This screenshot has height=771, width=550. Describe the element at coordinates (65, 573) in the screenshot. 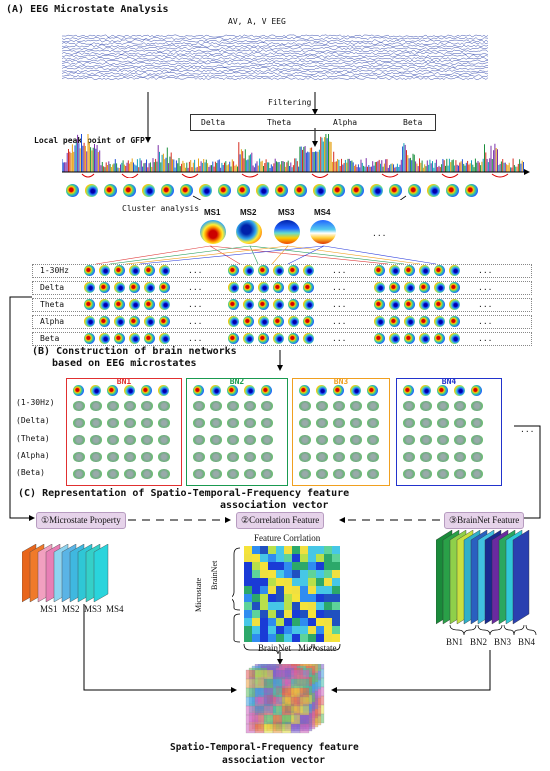

I see `microstate-property-slabs` at that location.